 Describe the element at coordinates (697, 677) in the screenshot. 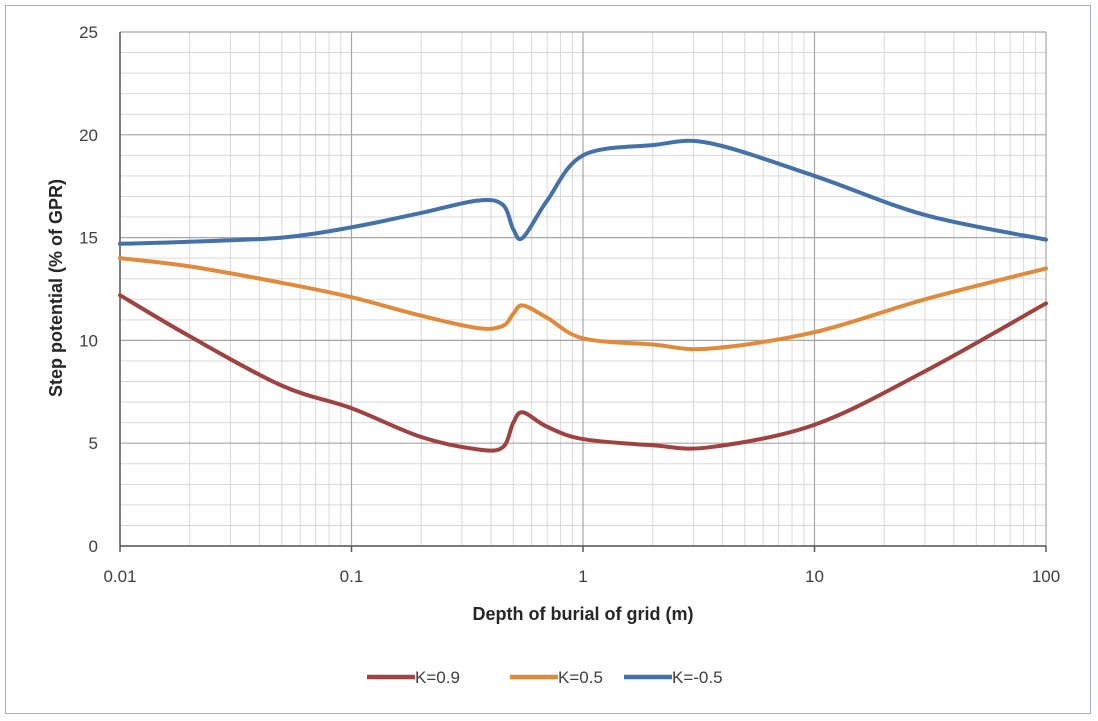

I see `legend-label-3: K=-0.5` at that location.